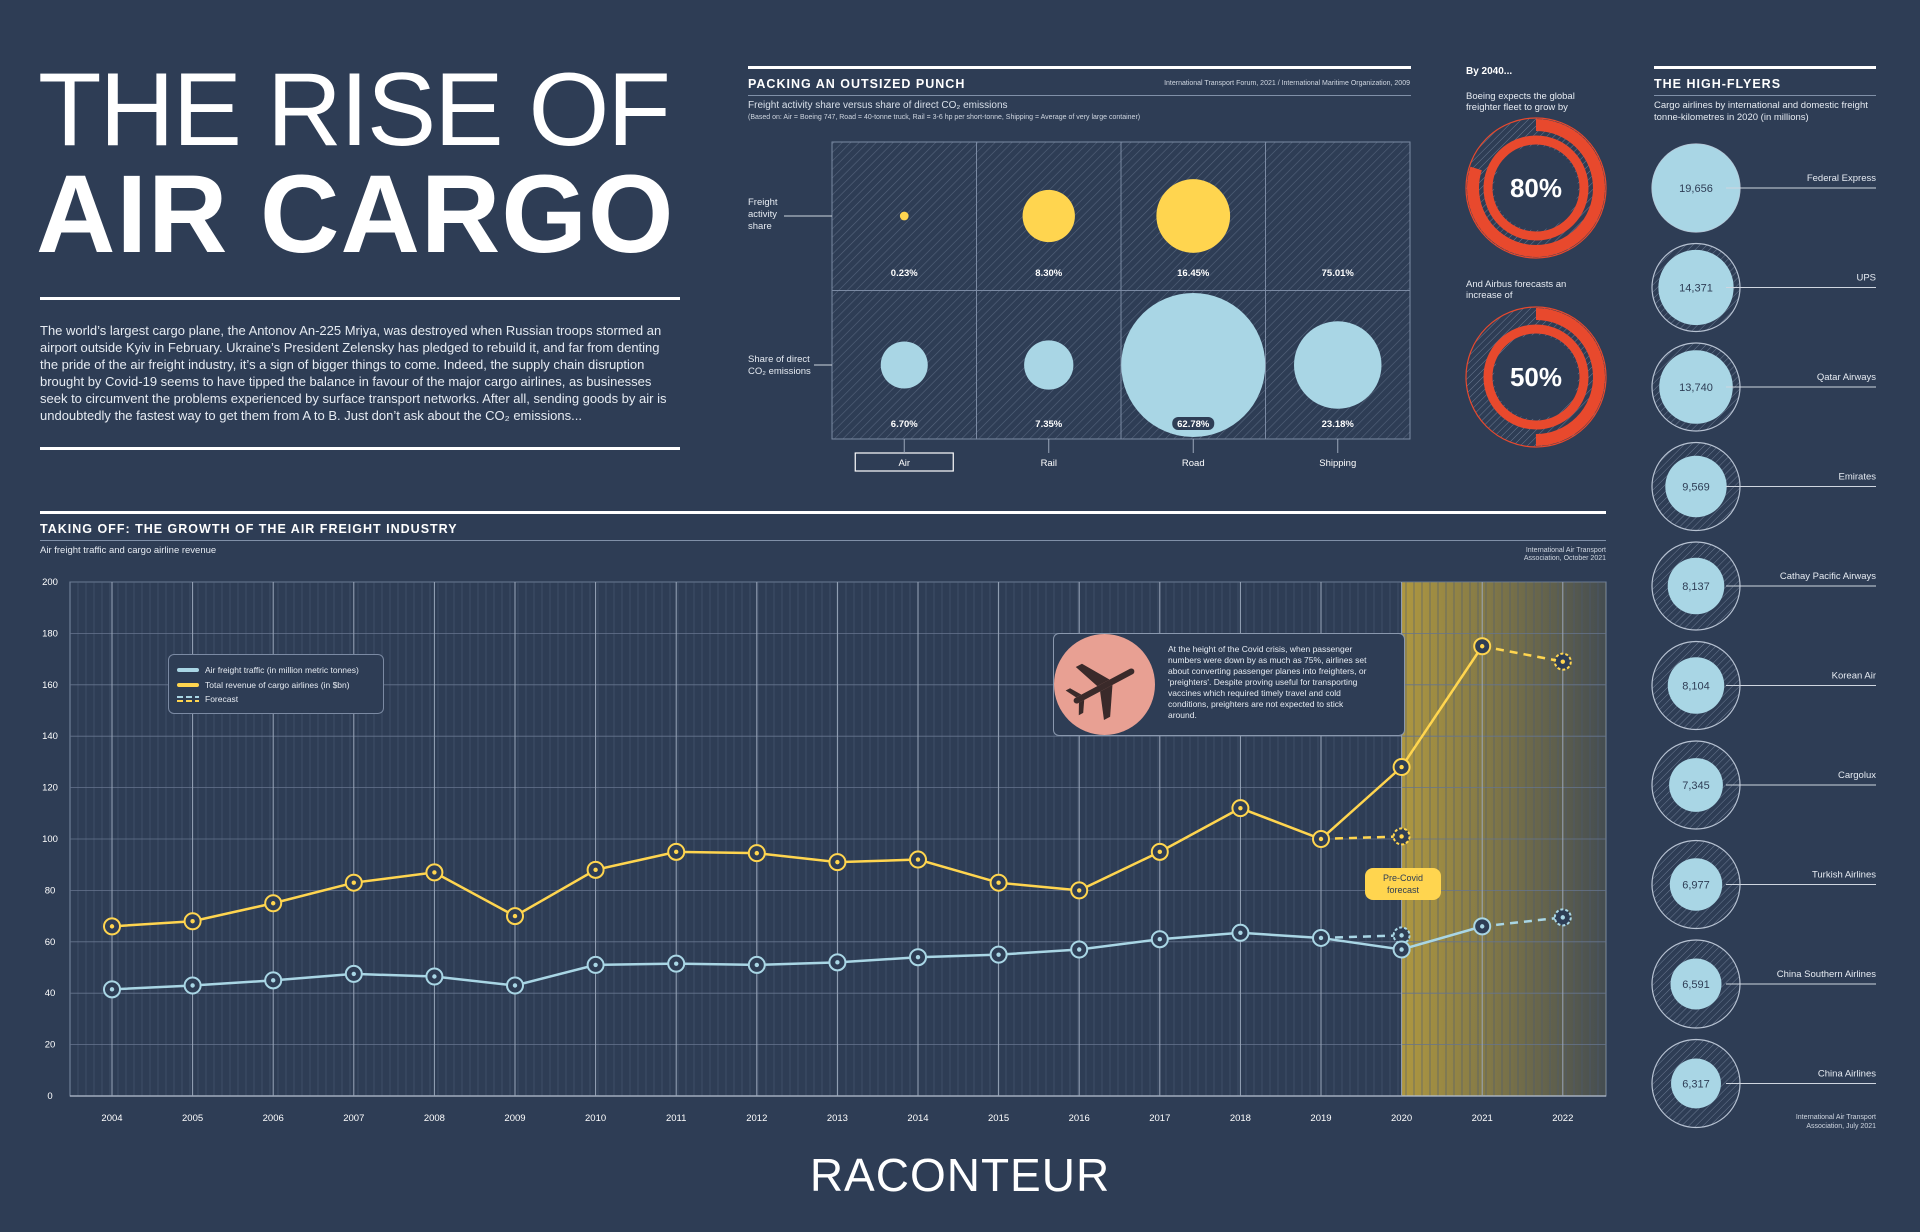 The width and height of the screenshot is (1920, 1232). Describe the element at coordinates (797, 958) in the screenshot. I see `series-line` at that location.